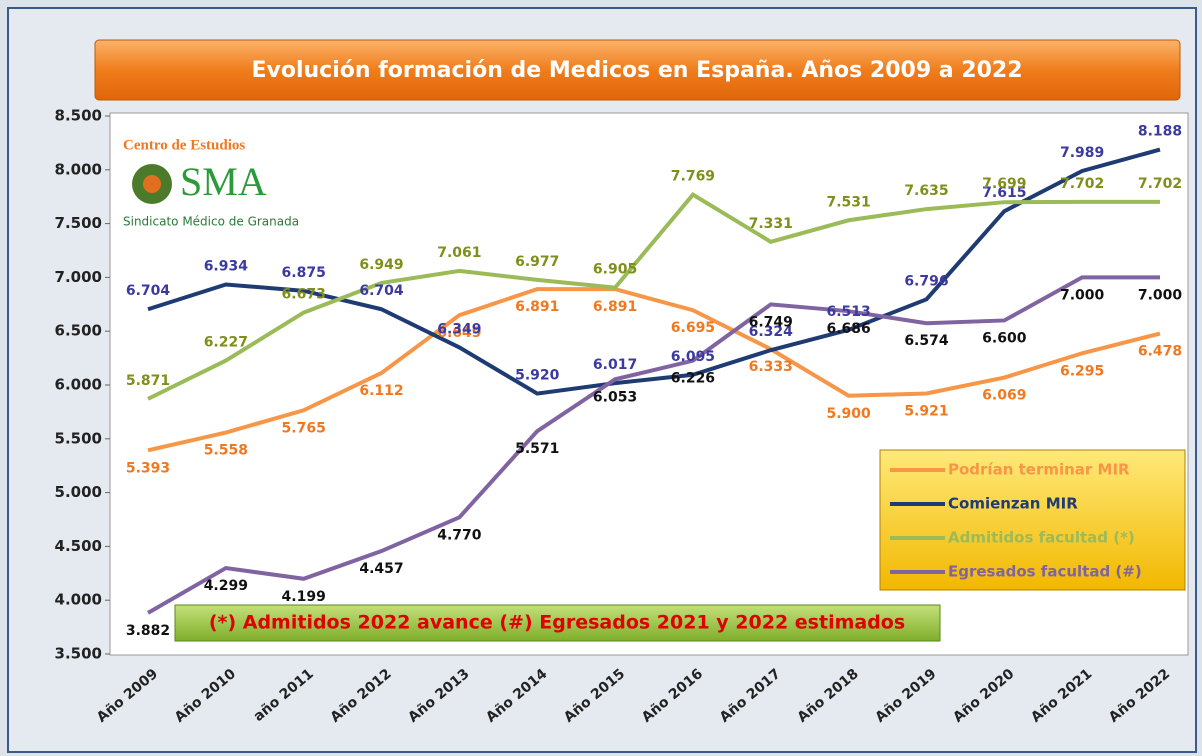  I want to click on data-label: 5.921, so click(926, 412).